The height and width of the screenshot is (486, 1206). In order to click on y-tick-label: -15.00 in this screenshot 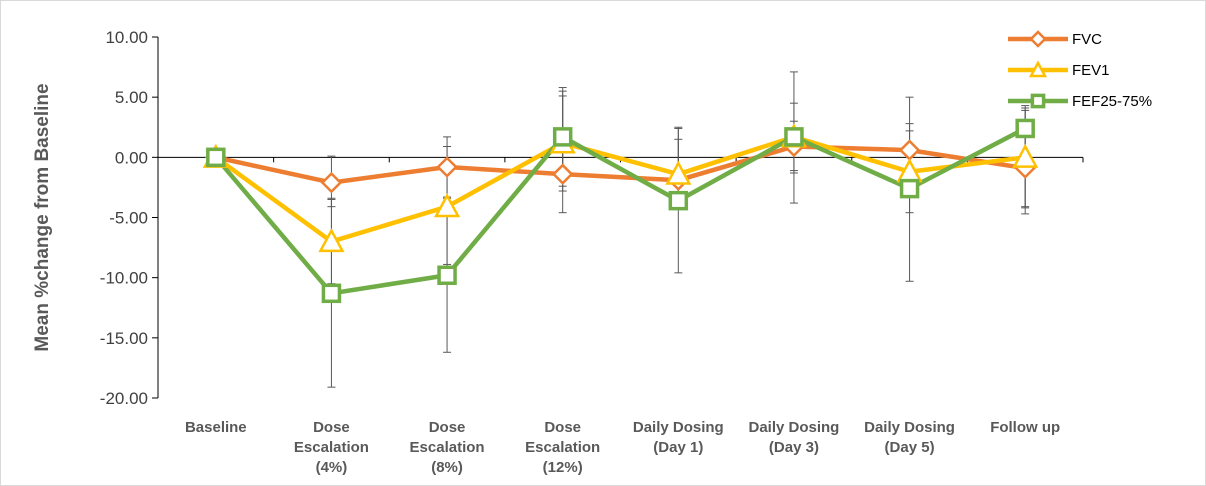, I will do `click(124, 338)`.